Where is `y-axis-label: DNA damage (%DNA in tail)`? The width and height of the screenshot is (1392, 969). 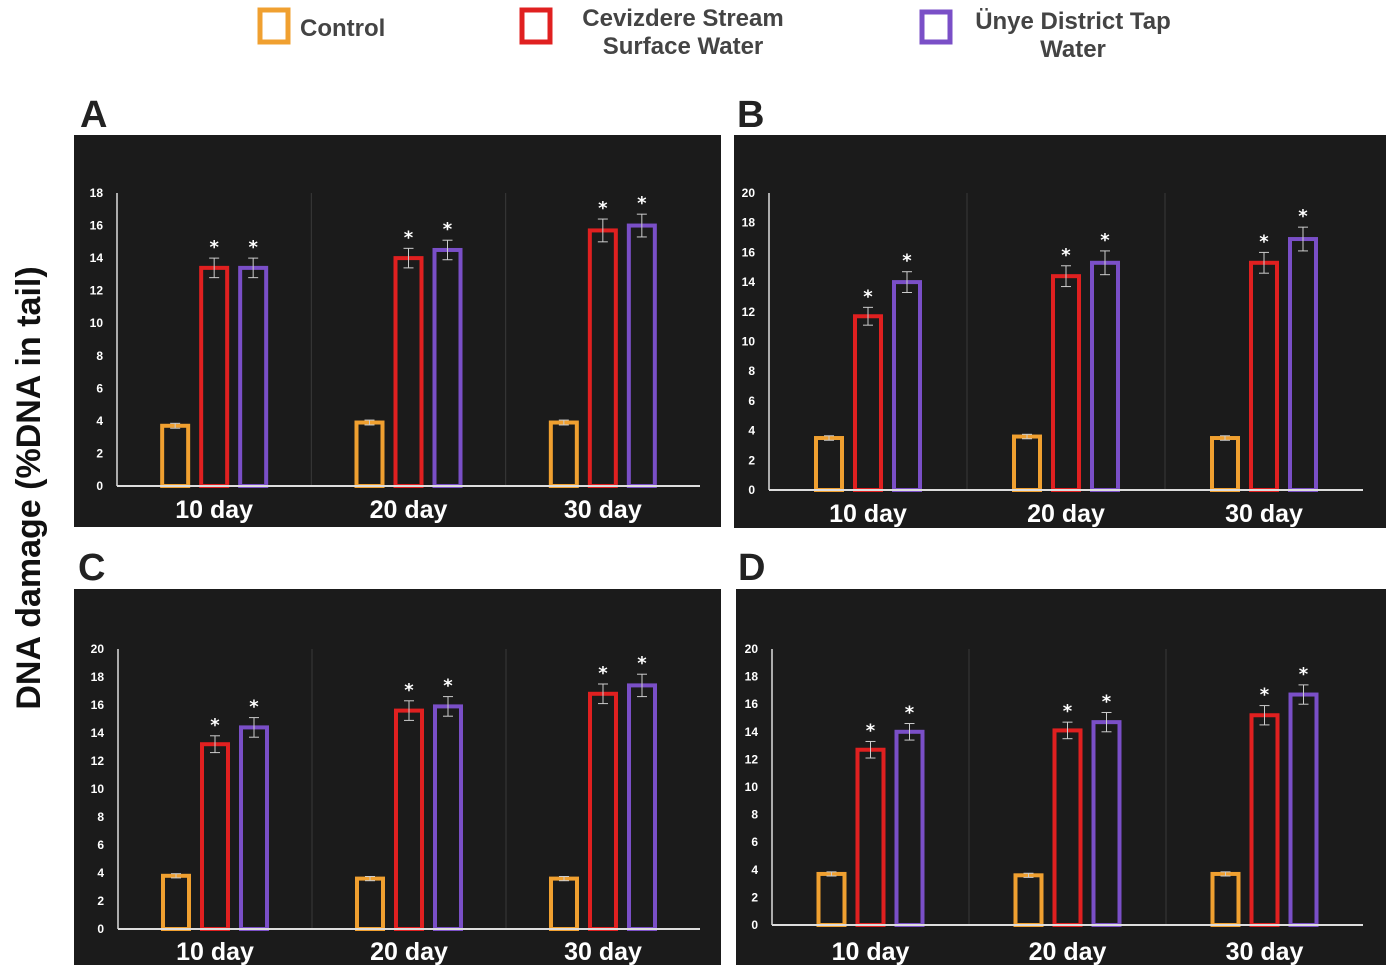
y-axis-label: DNA damage (%DNA in tail) is located at coordinates (29, 487).